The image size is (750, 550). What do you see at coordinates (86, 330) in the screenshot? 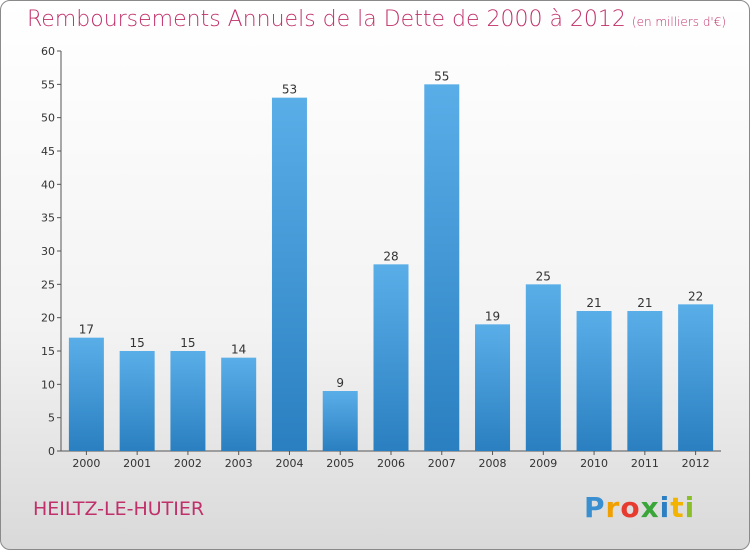
I see `data-label: 17` at bounding box center [86, 330].